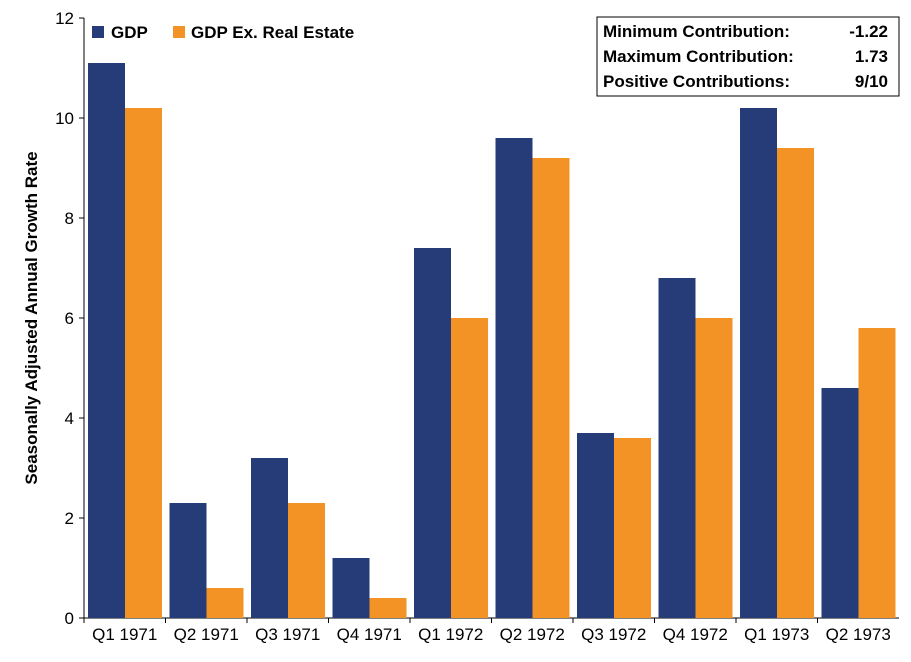  I want to click on stat-label-positive: Positive Contributions:, so click(696, 81).